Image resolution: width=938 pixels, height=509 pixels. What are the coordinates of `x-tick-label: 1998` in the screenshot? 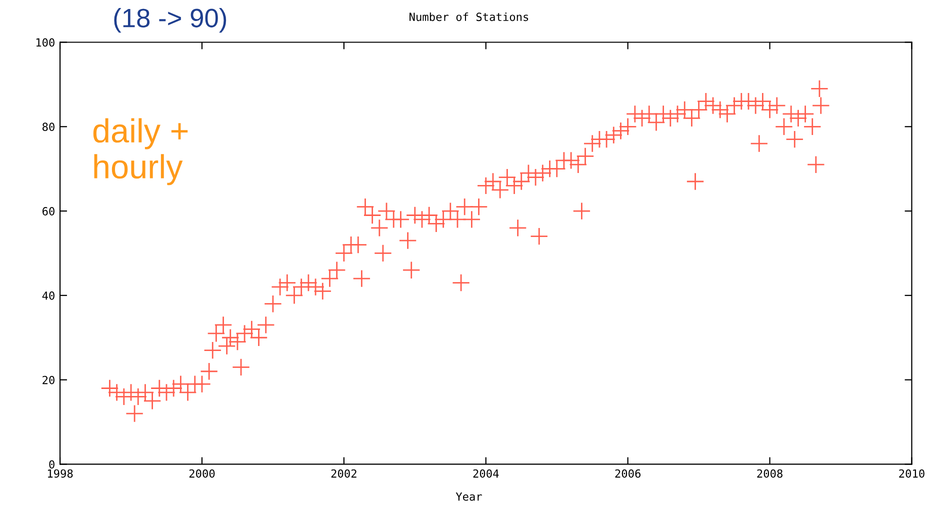 It's located at (60, 473).